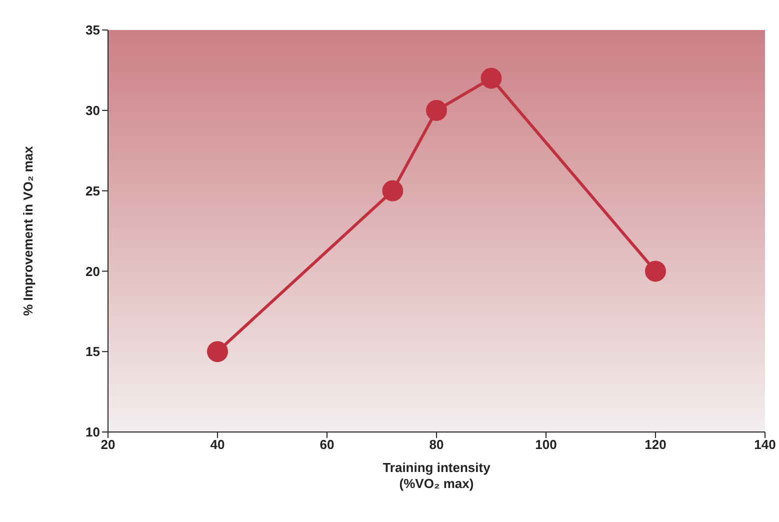 This screenshot has height=522, width=779. I want to click on x-tick-label: 120, so click(655, 444).